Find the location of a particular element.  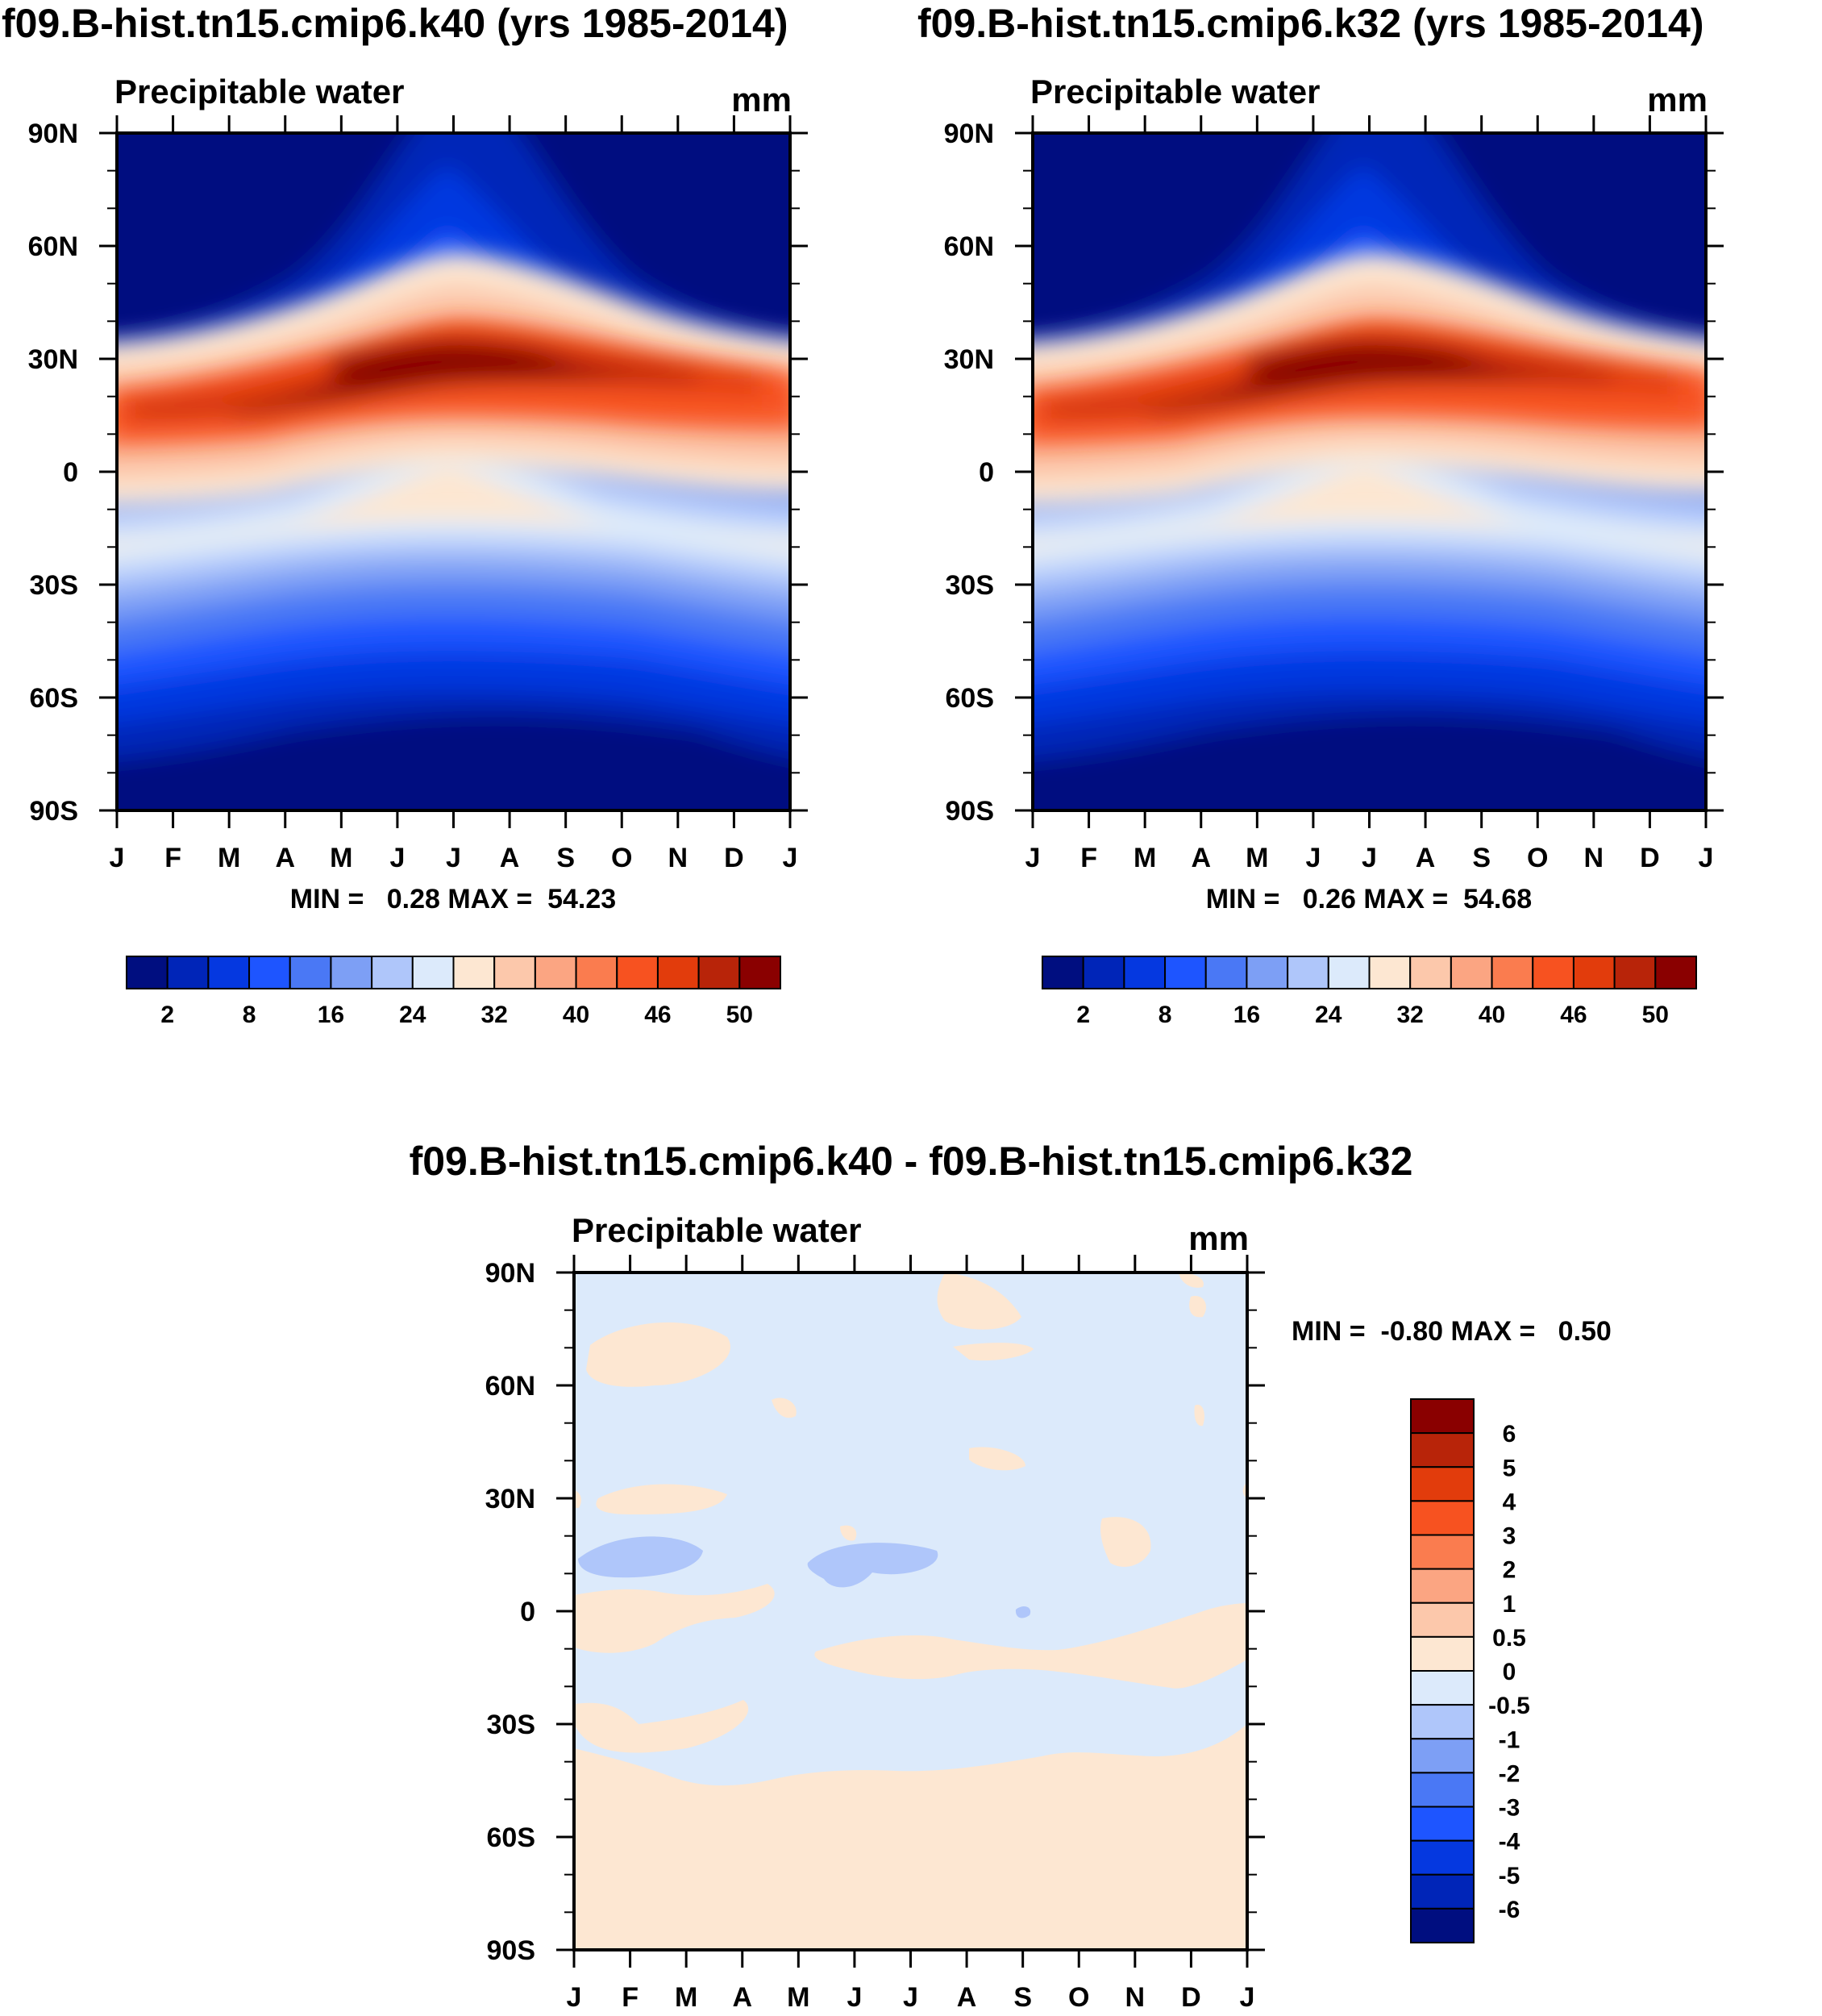

panel-k40-colorbar: 2 8 16 24 32 40 46 50 is located at coordinates (453, 992).